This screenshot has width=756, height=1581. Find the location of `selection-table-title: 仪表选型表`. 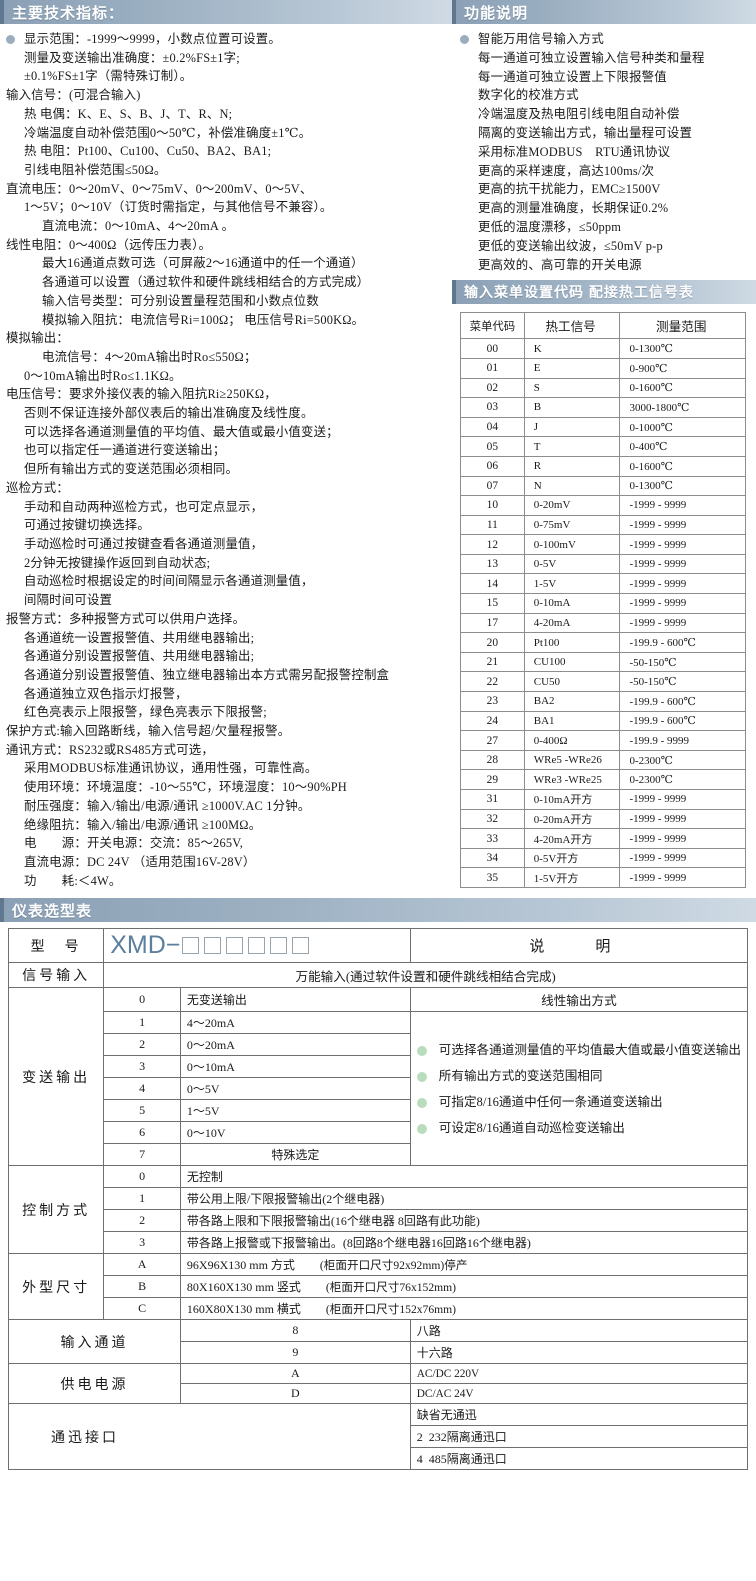

selection-table-title: 仪表选型表 is located at coordinates (52, 911).